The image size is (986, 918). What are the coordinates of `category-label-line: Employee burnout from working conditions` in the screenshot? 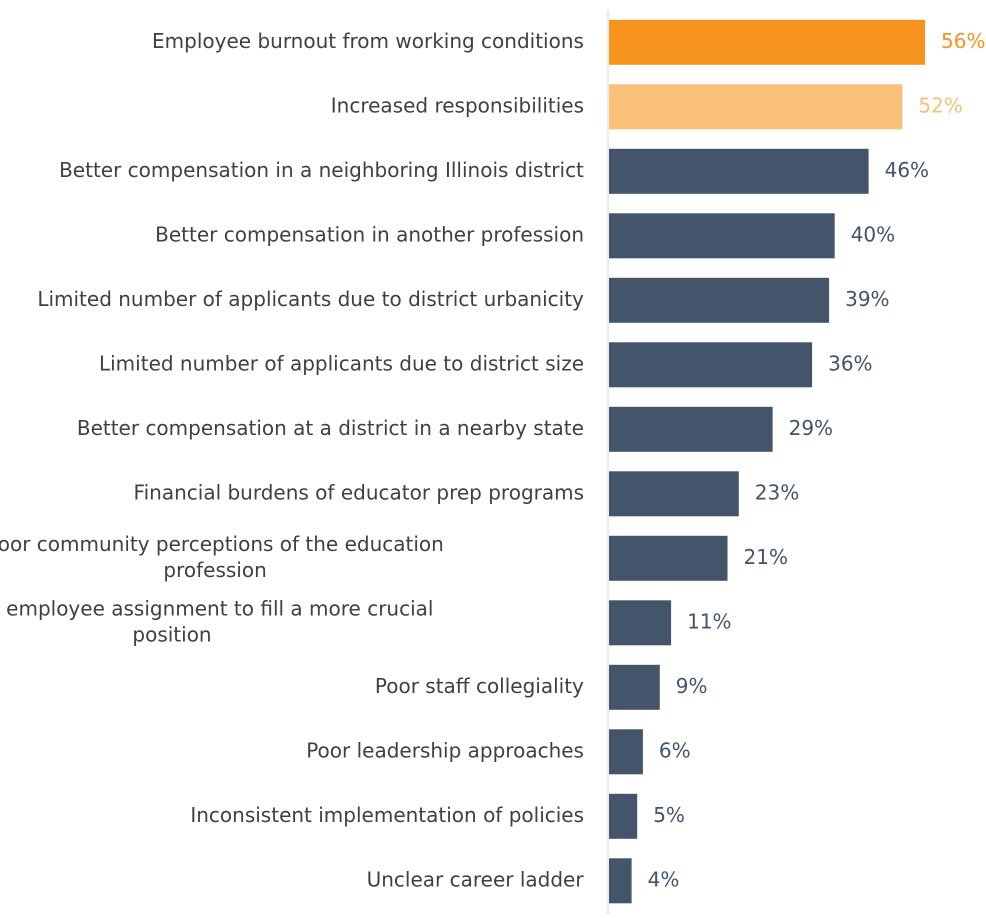 It's located at (368, 41).